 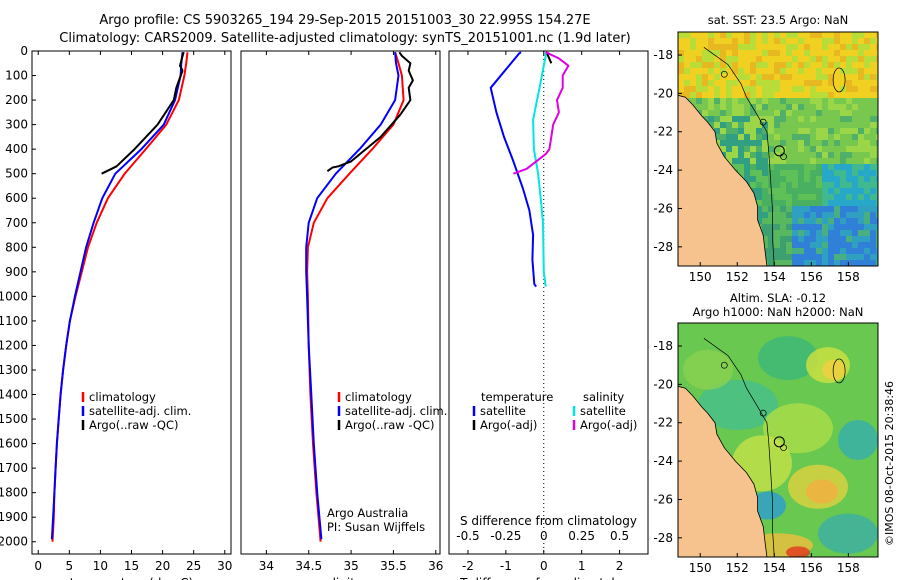 What do you see at coordinates (663, 55) in the screenshot?
I see `map-y-tick-label: -18` at bounding box center [663, 55].